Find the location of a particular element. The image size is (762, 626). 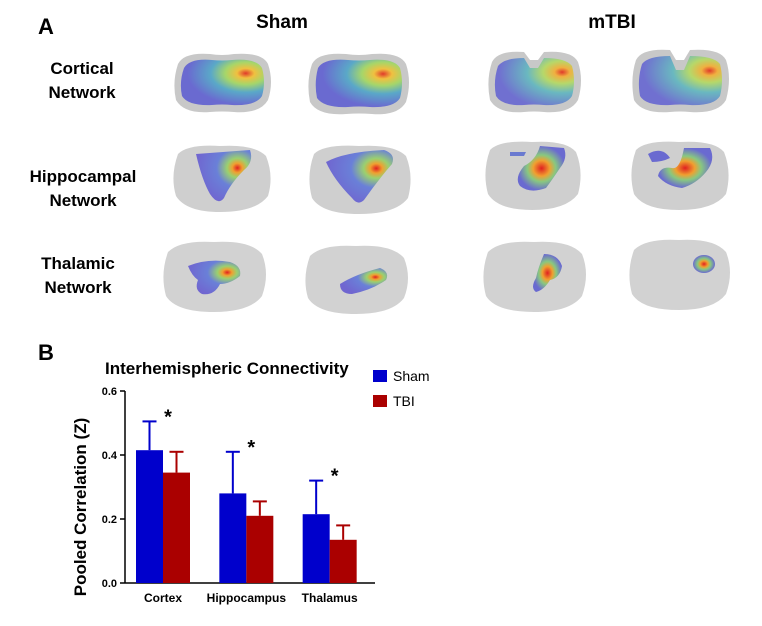

row-label-cortical-line2: Network is located at coordinates (82, 92).